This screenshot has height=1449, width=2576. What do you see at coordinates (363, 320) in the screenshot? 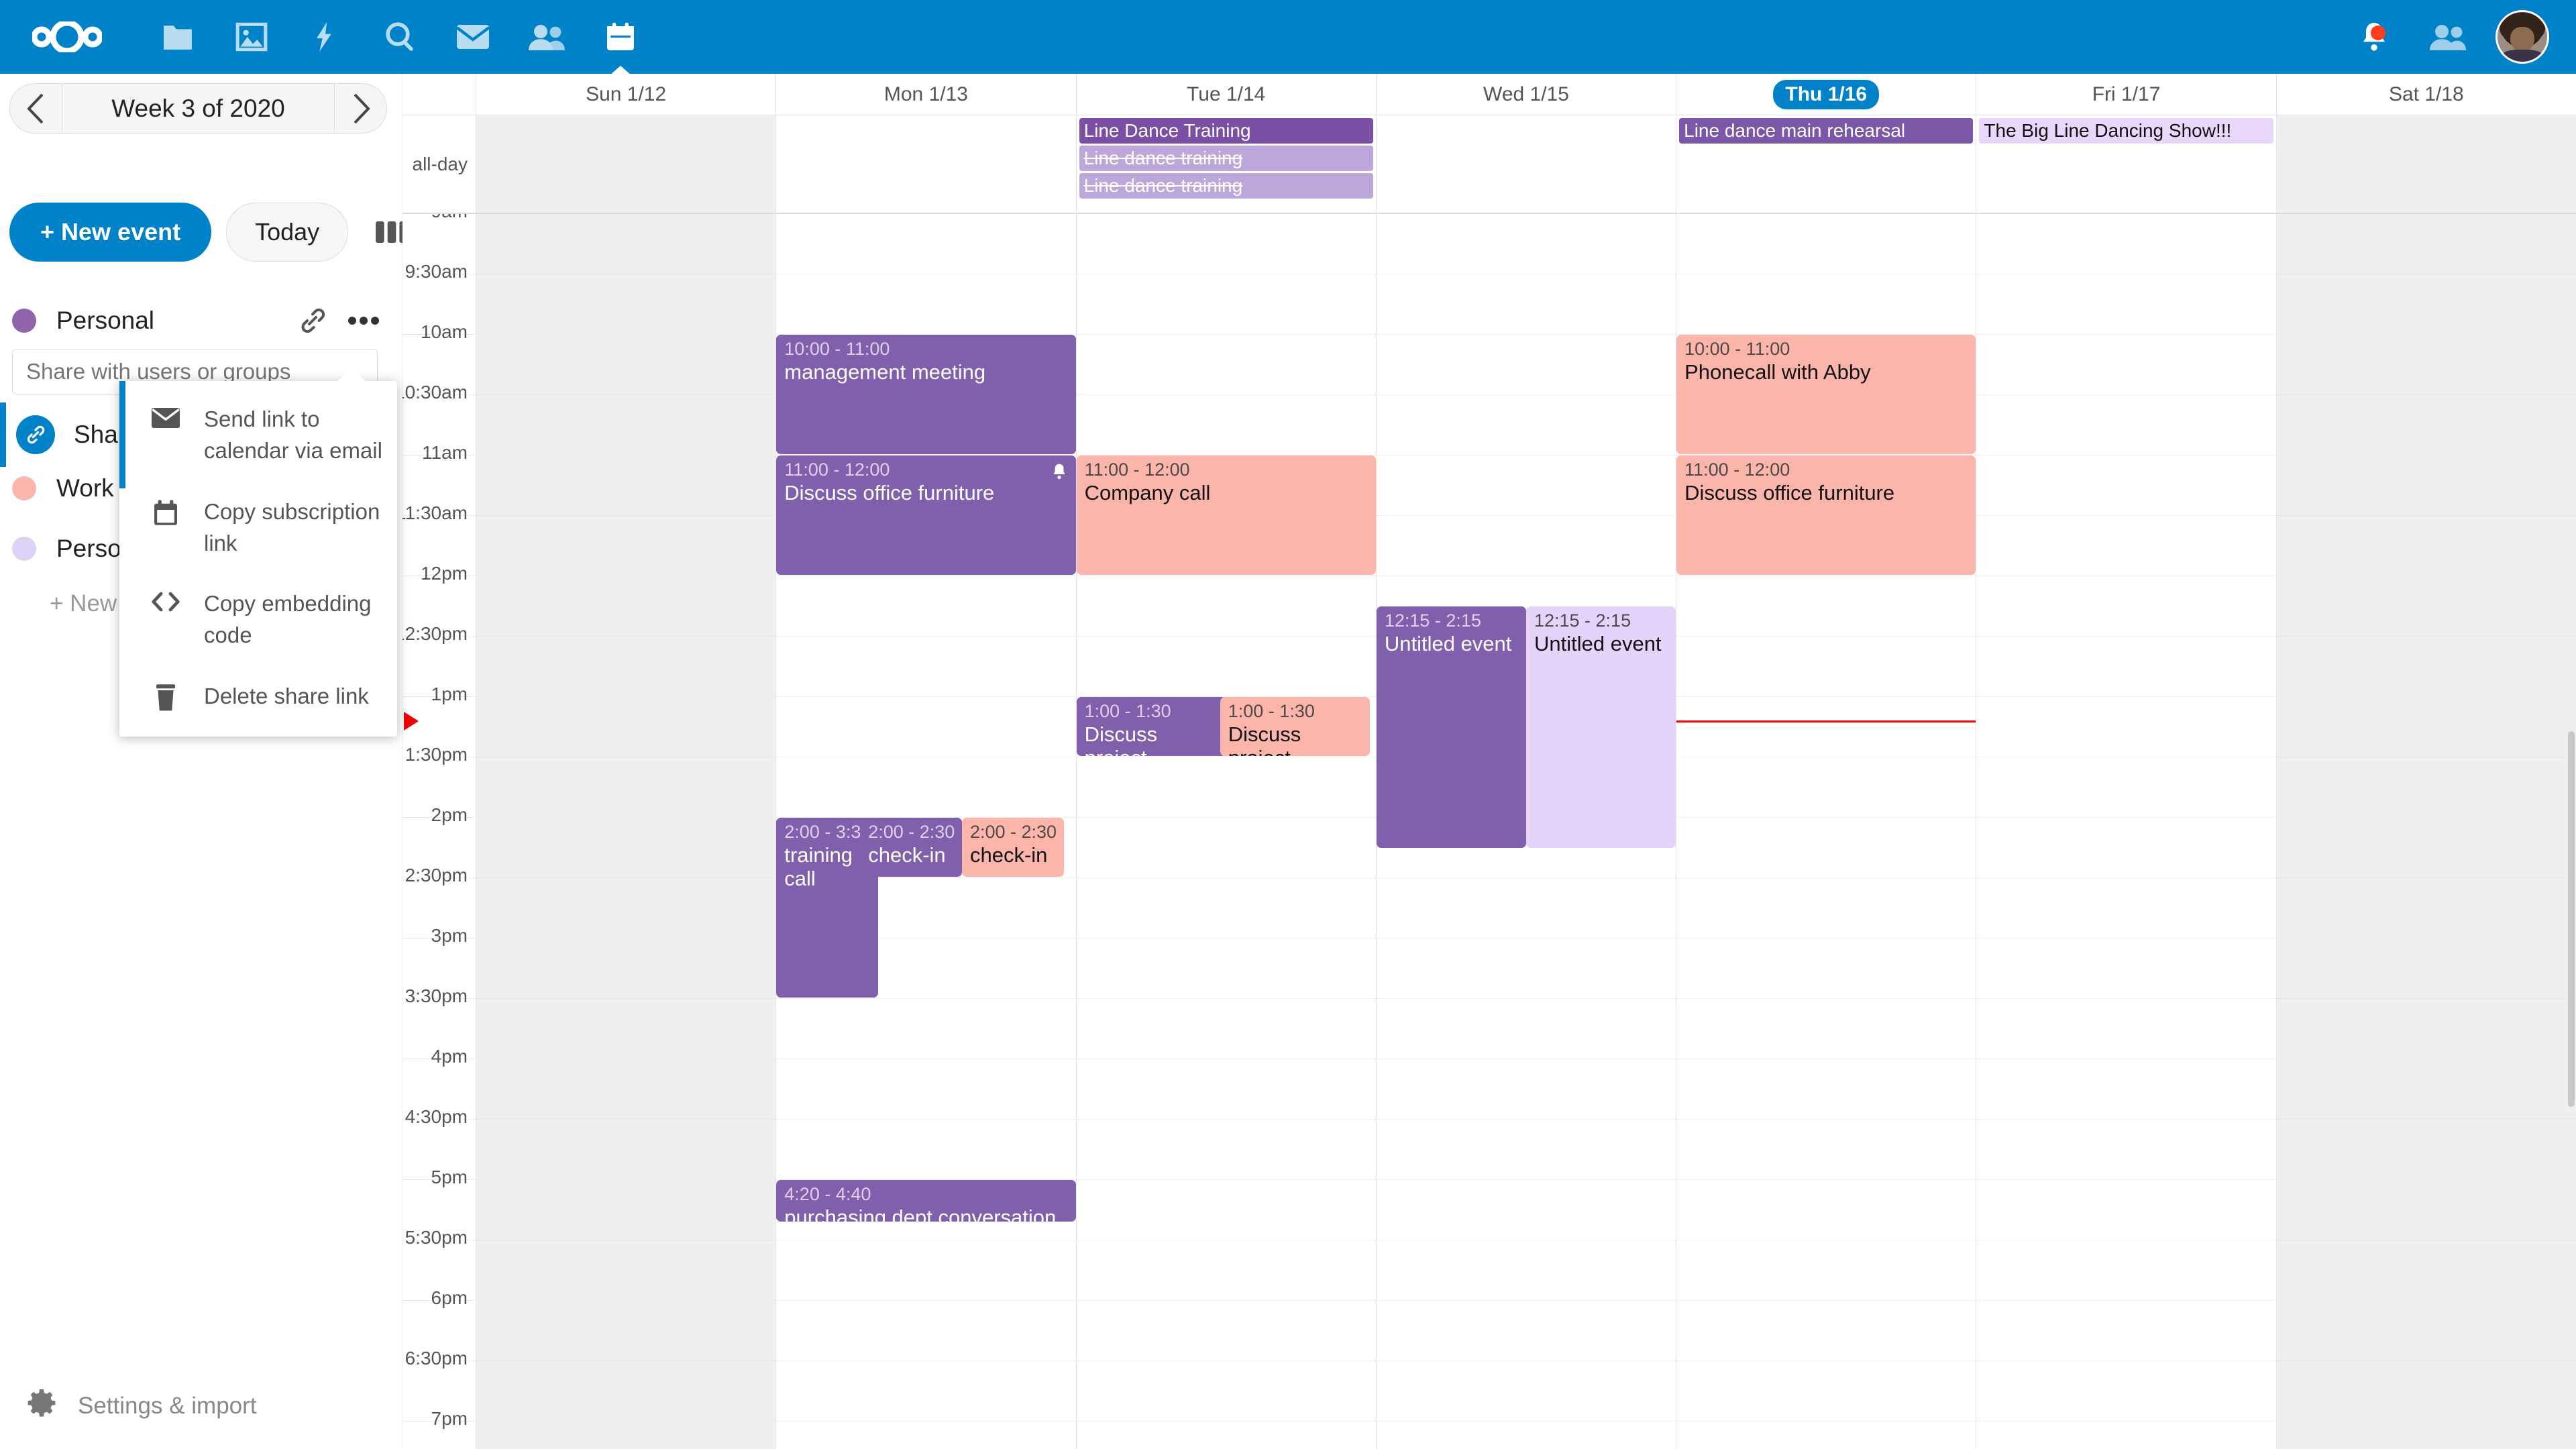
I see `three-dots-icon` at bounding box center [363, 320].